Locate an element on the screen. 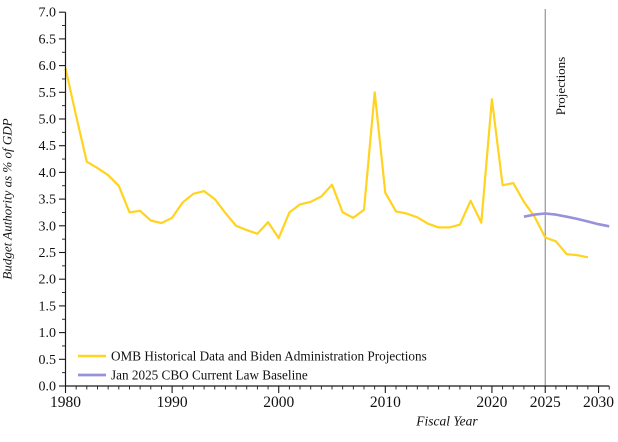  y-tick-label: 4.5 is located at coordinates (48, 146).